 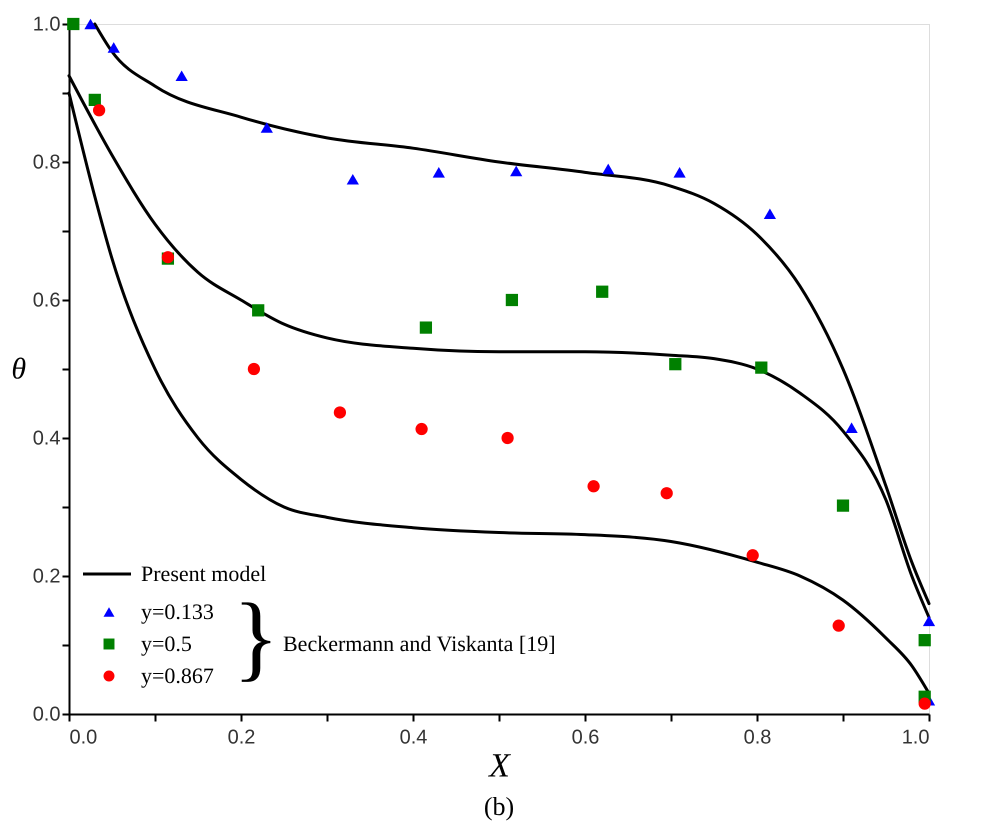 What do you see at coordinates (177, 675) in the screenshot?
I see `legend-label: y=0.867` at bounding box center [177, 675].